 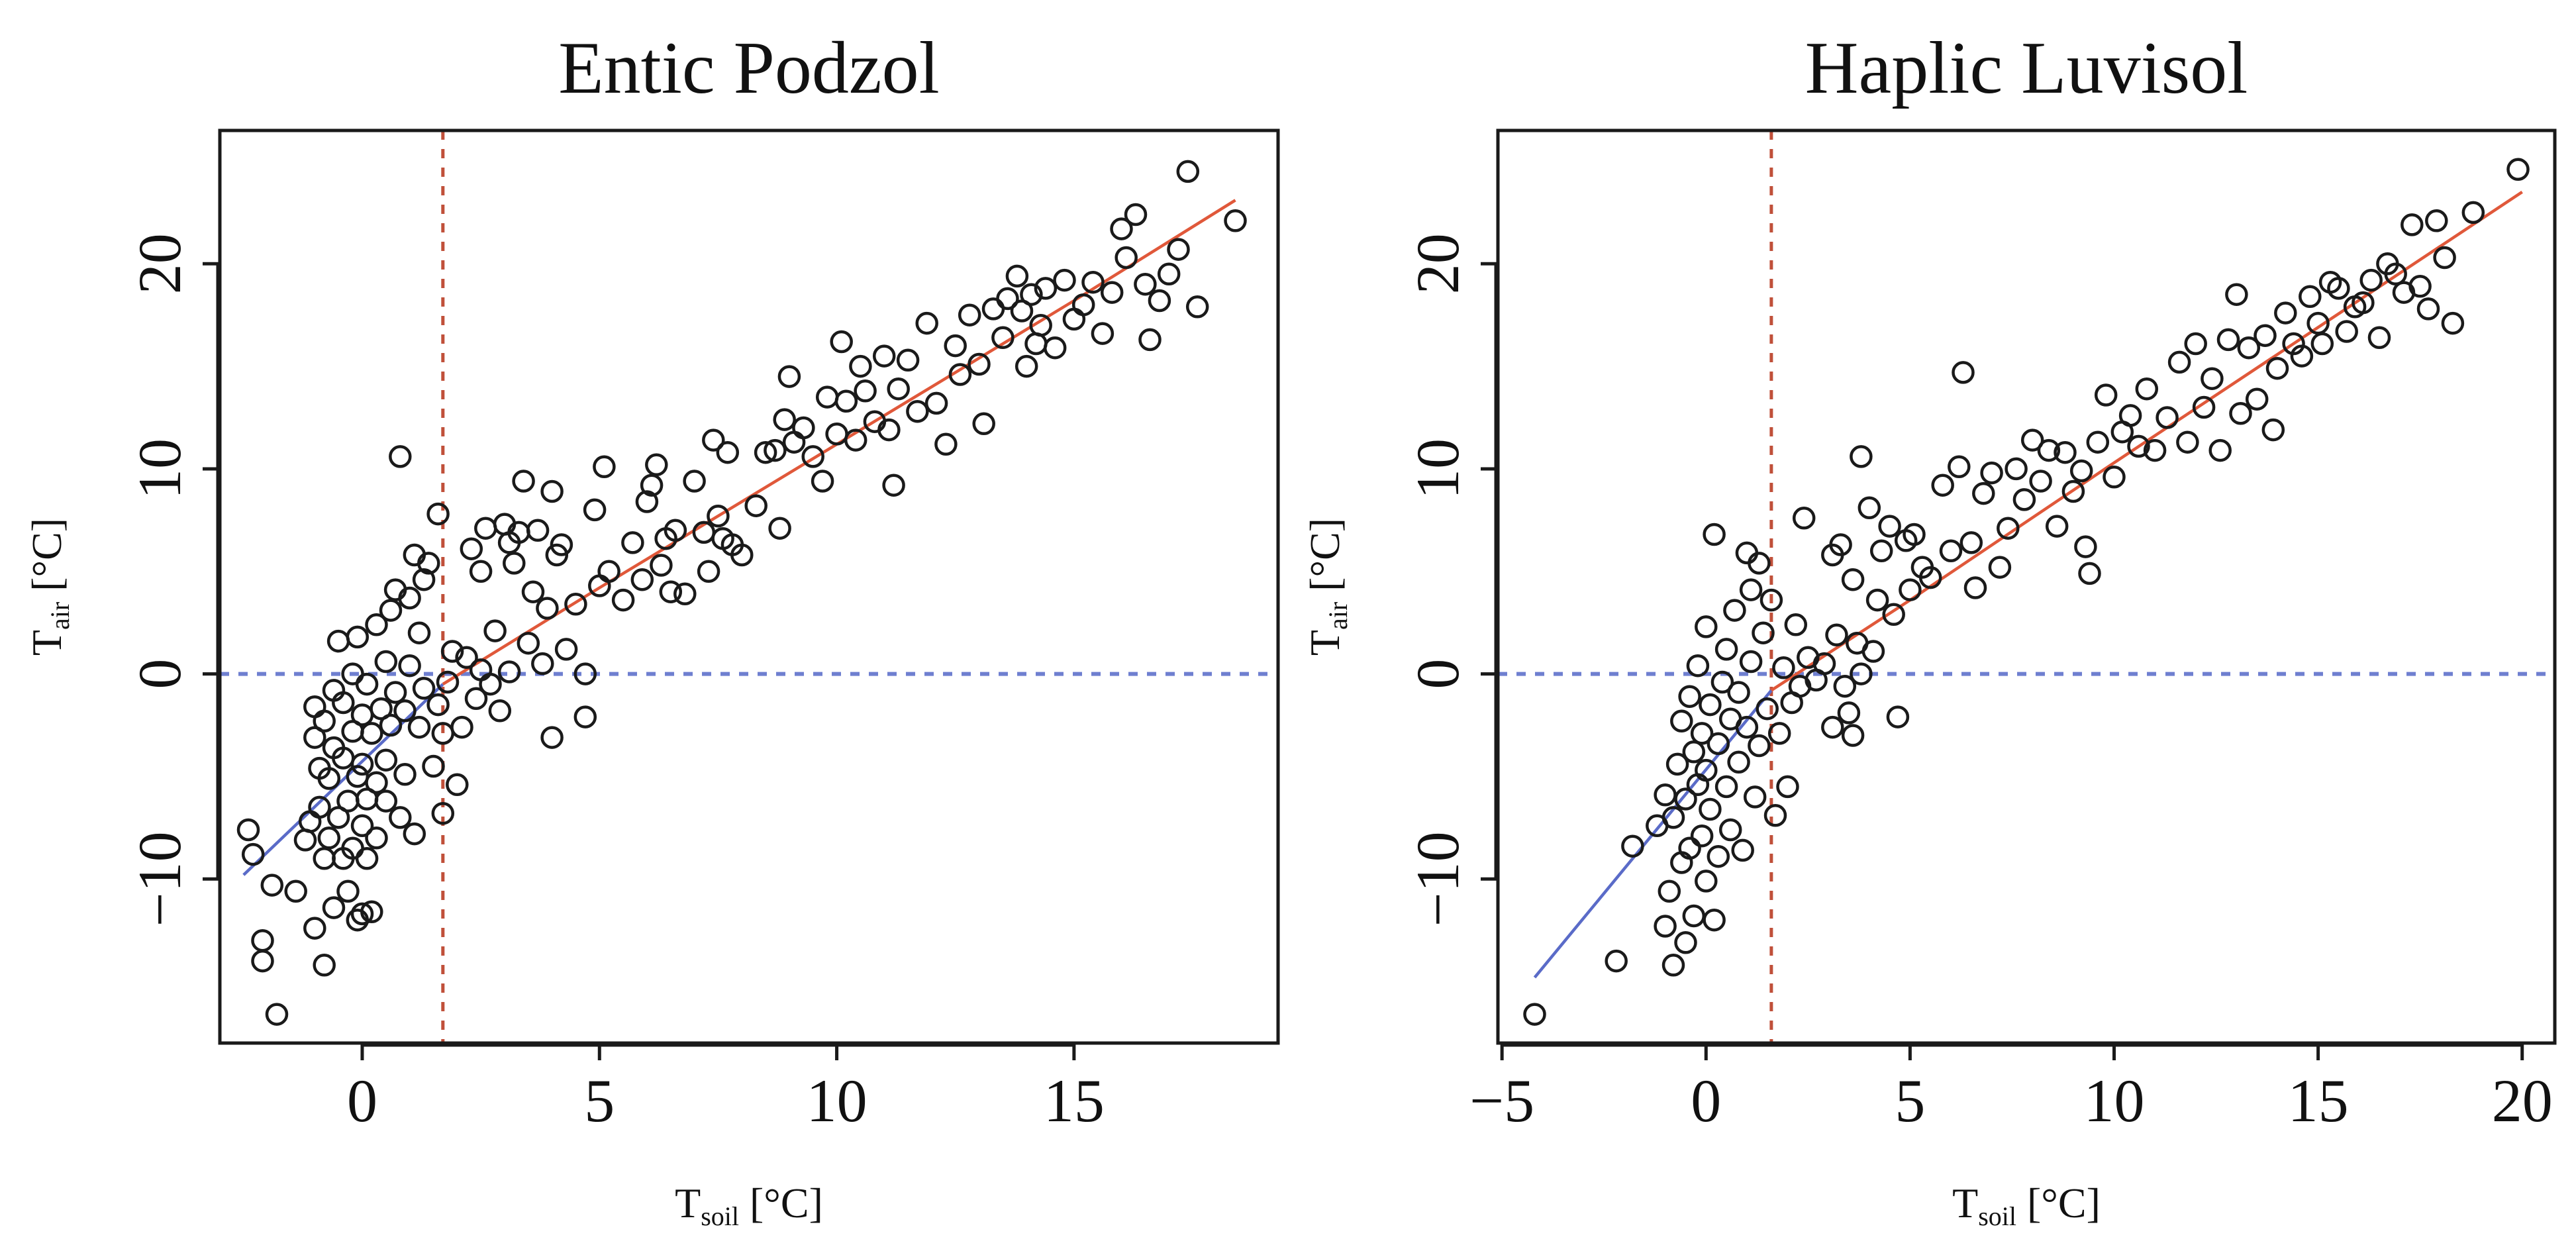 What do you see at coordinates (1965, 1203) in the screenshot?
I see `x-axis-label-base: T` at bounding box center [1965, 1203].